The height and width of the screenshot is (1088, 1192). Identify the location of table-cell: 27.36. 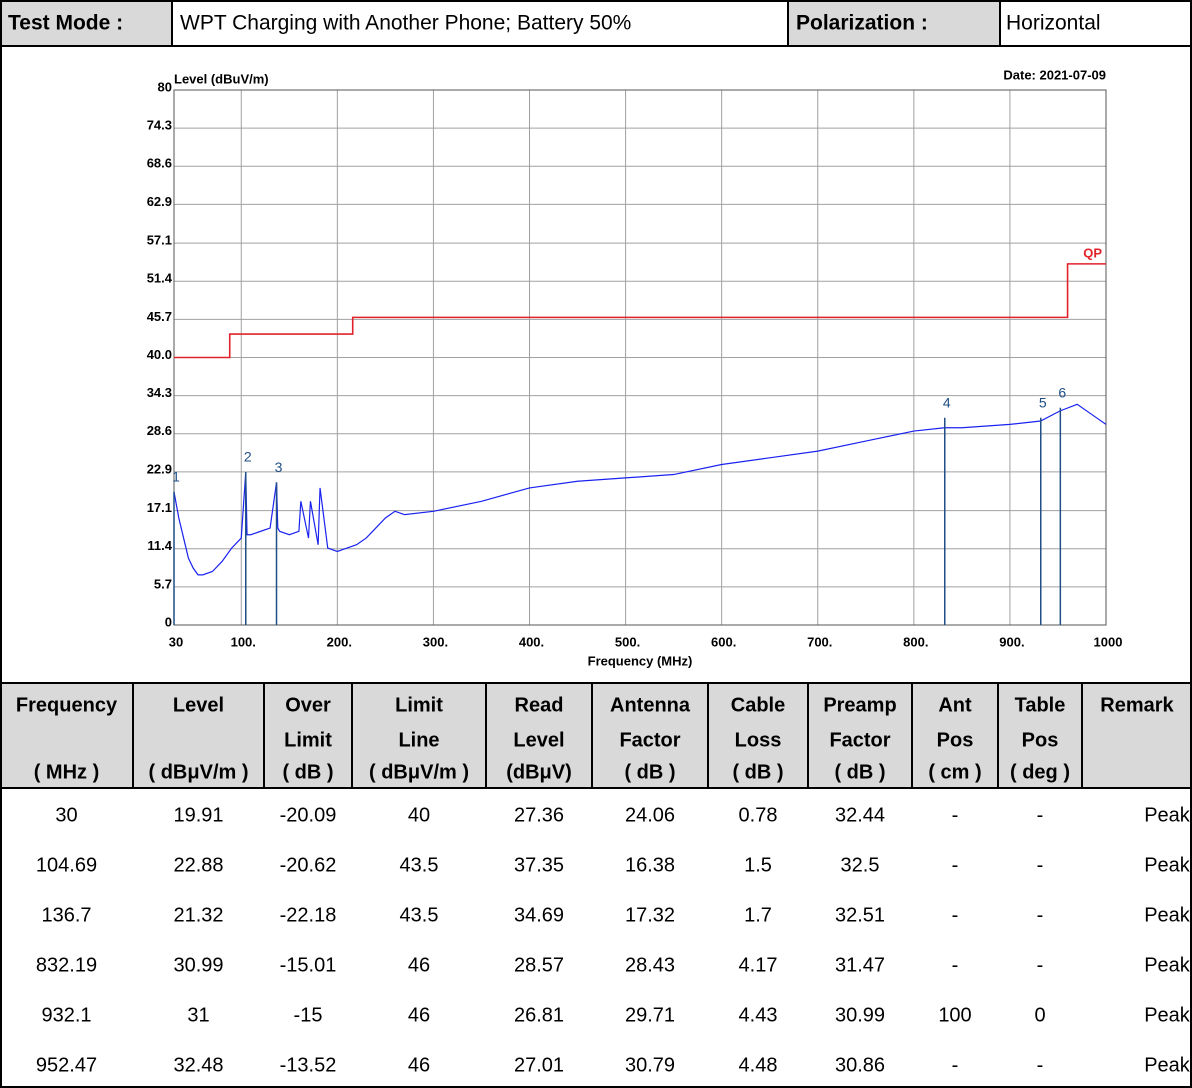
(539, 815).